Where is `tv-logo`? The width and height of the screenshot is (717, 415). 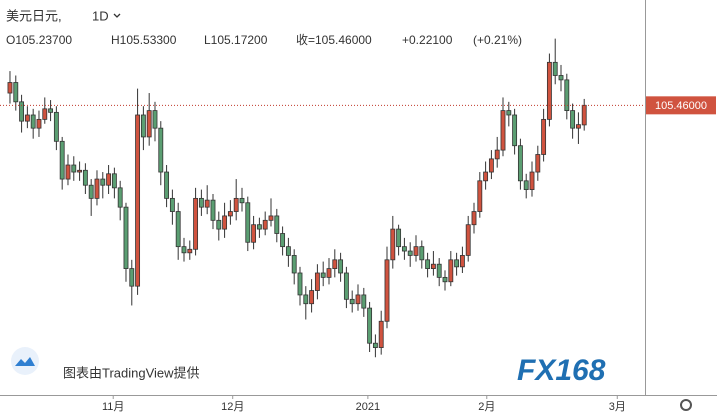 tv-logo is located at coordinates (25, 361).